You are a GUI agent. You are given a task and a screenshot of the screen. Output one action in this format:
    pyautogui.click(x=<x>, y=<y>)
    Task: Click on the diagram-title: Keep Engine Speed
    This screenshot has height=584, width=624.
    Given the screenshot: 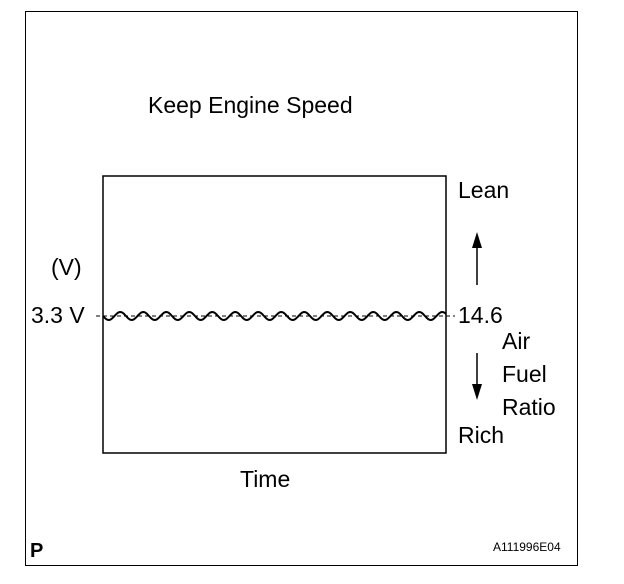 What is the action you would take?
    pyautogui.click(x=250, y=105)
    